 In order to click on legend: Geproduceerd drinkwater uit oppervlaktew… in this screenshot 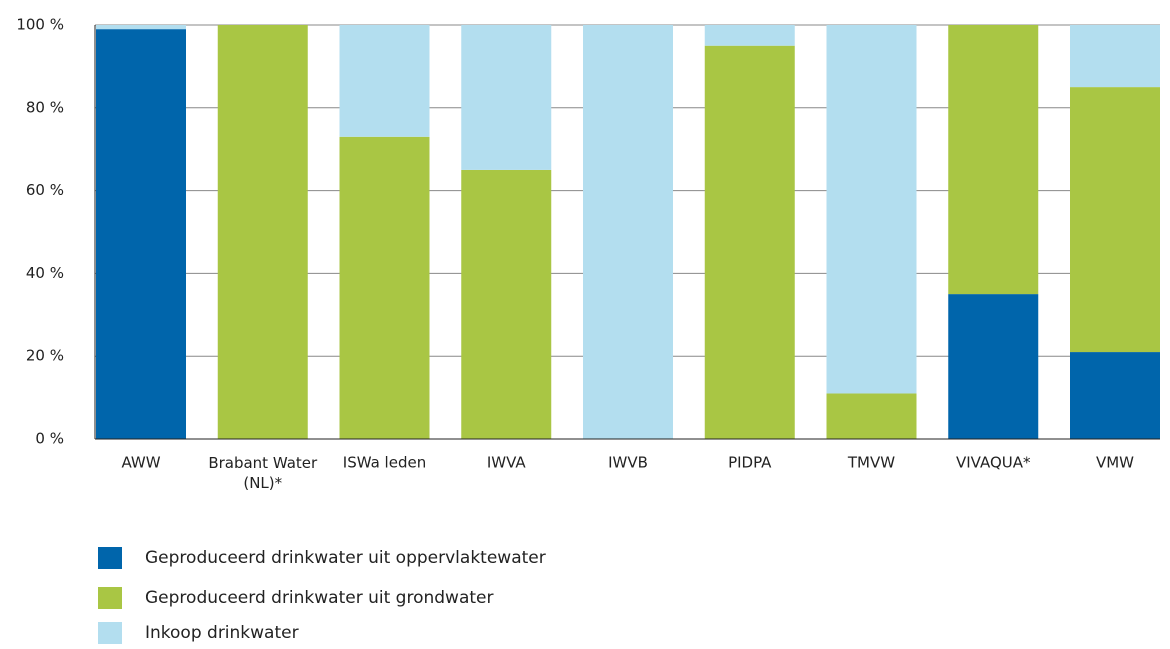, I will do `click(322, 595)`.